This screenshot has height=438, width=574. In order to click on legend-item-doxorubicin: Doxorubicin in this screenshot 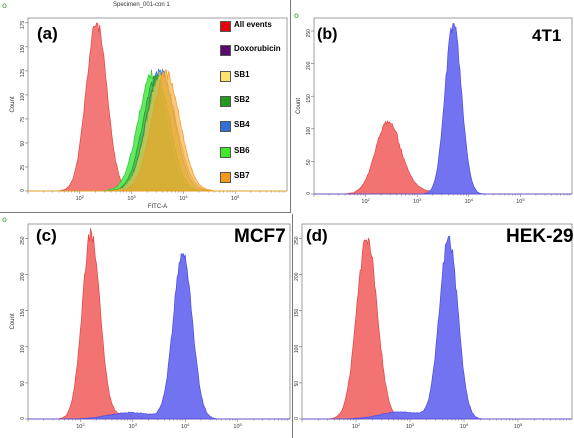, I will do `click(254, 50)`.